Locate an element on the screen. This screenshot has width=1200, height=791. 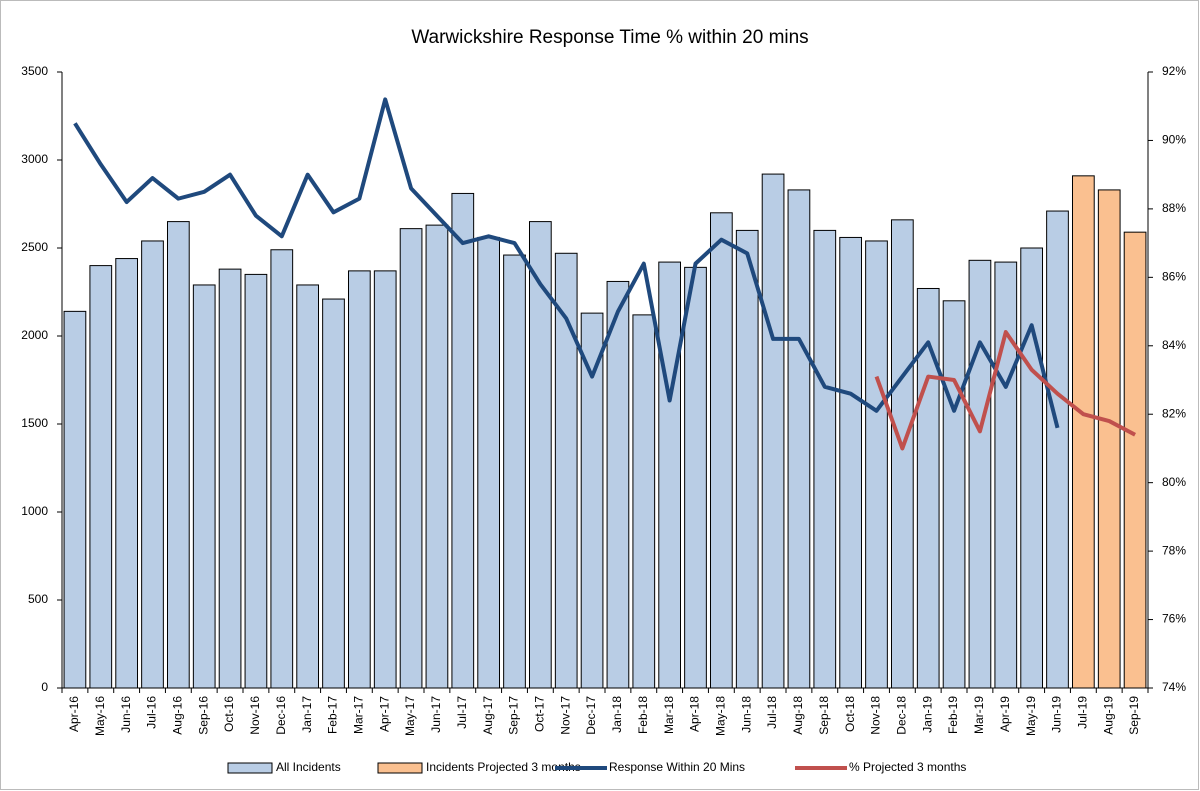
y2-tick-label: 80% is located at coordinates (1174, 482).